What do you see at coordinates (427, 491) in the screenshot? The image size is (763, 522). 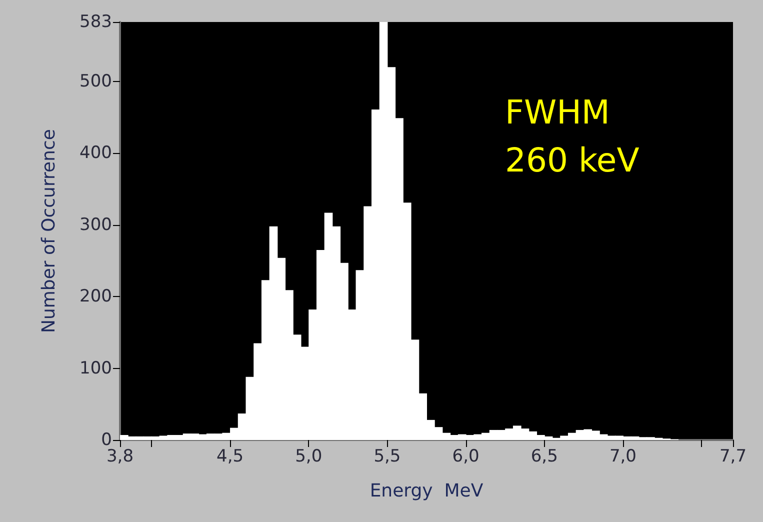 I see `x-axis-title: Energy MeV` at bounding box center [427, 491].